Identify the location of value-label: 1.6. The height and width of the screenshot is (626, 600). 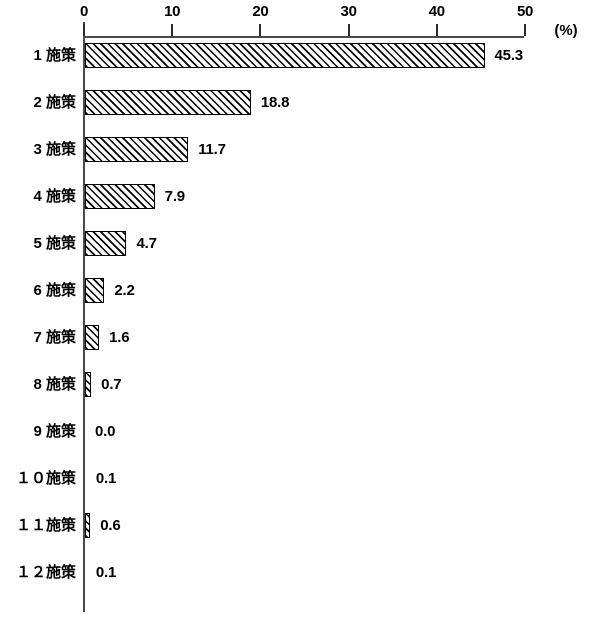
(119, 337).